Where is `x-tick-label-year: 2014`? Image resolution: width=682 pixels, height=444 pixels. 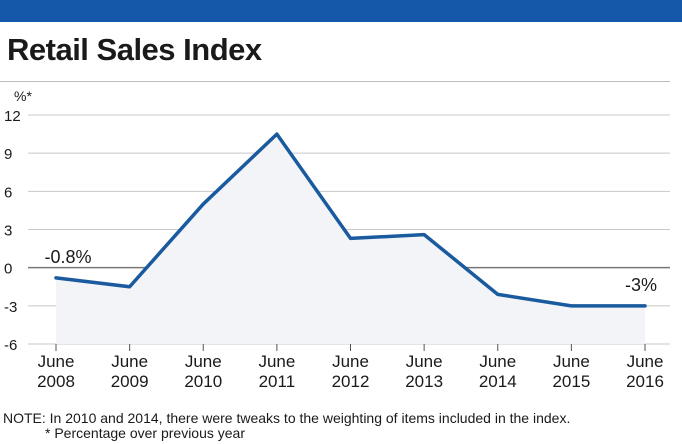
x-tick-label-year: 2014 is located at coordinates (498, 381).